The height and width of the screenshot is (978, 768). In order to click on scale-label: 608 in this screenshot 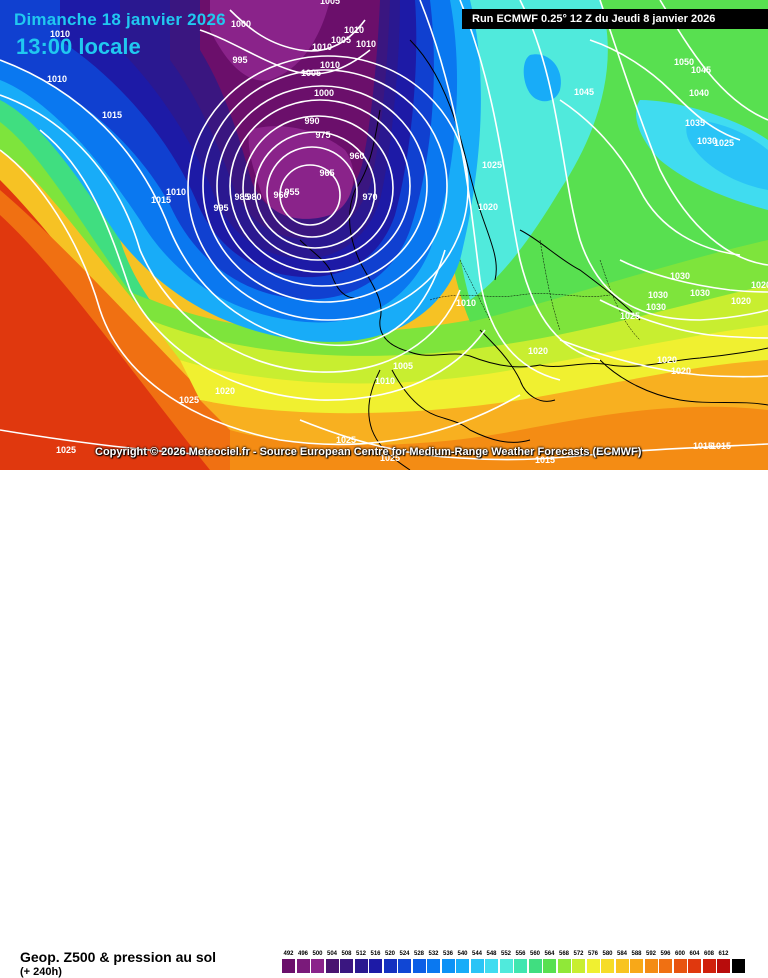, I will do `click(708, 954)`.